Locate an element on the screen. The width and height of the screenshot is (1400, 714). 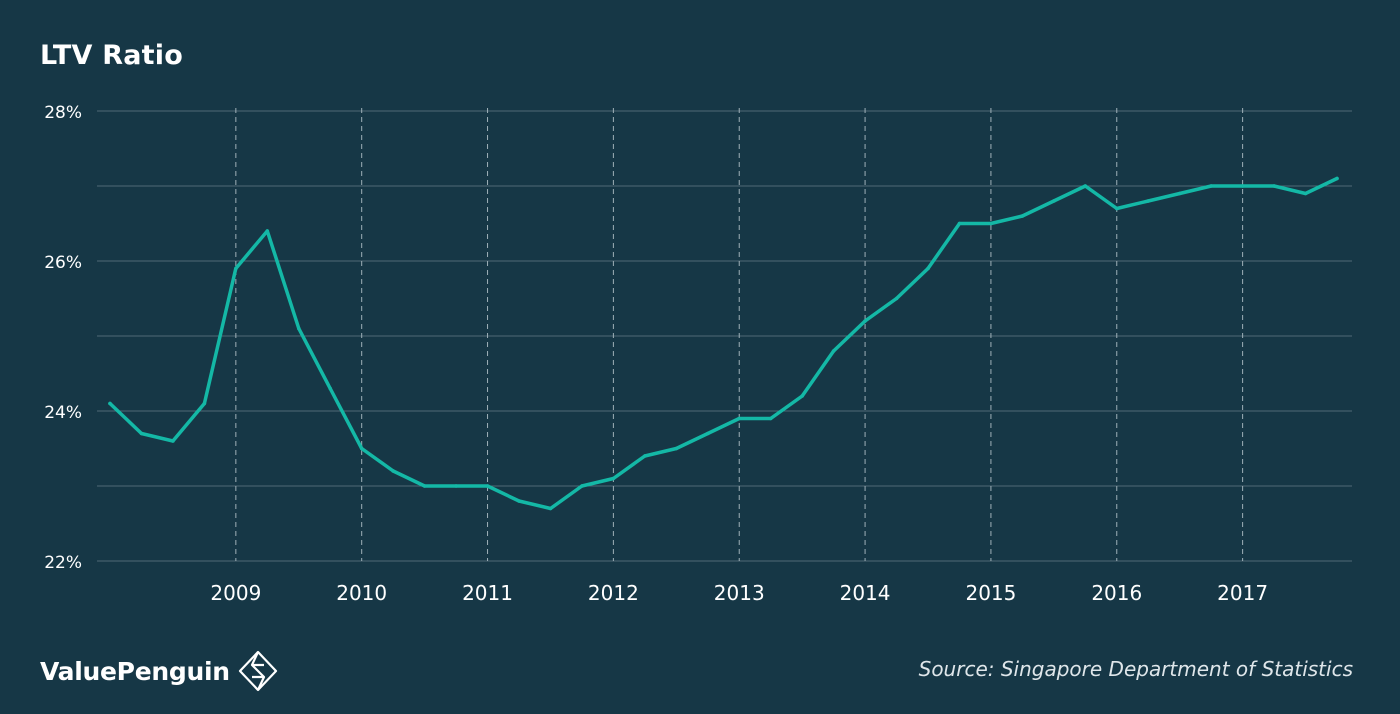
y-tick-label: 26% is located at coordinates (63, 263).